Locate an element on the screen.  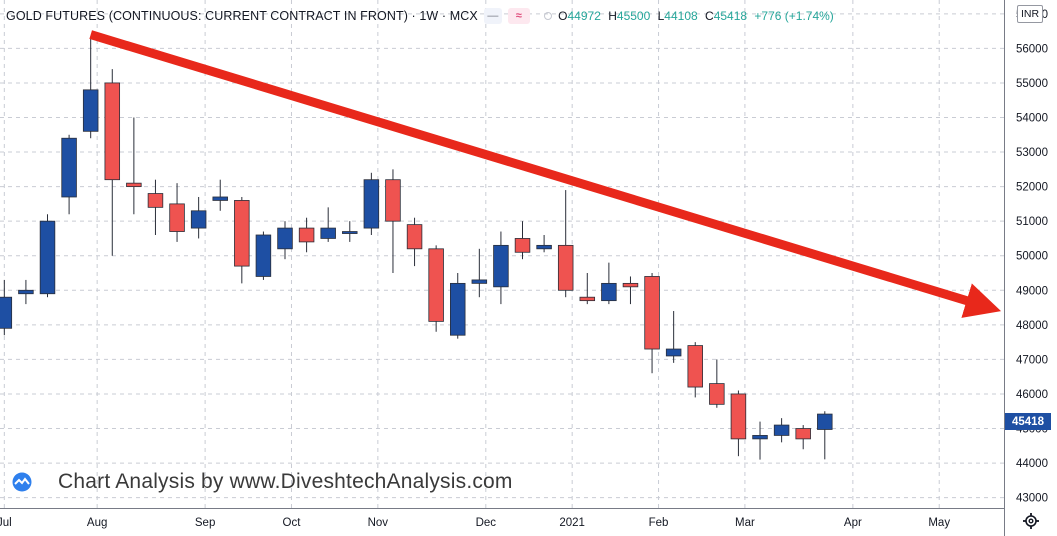
change-value: +776 (+1.74%) is located at coordinates (794, 16).